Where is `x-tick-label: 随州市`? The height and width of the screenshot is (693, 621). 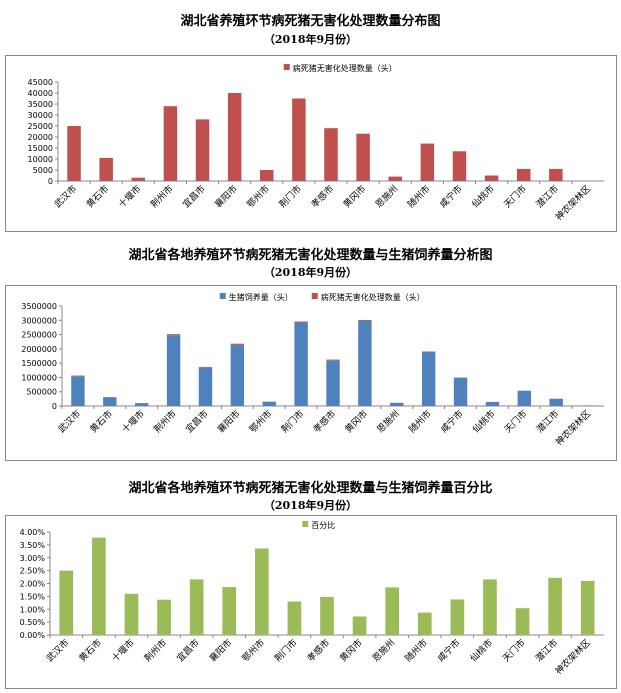
x-tick-label: 随州市 is located at coordinates (420, 422).